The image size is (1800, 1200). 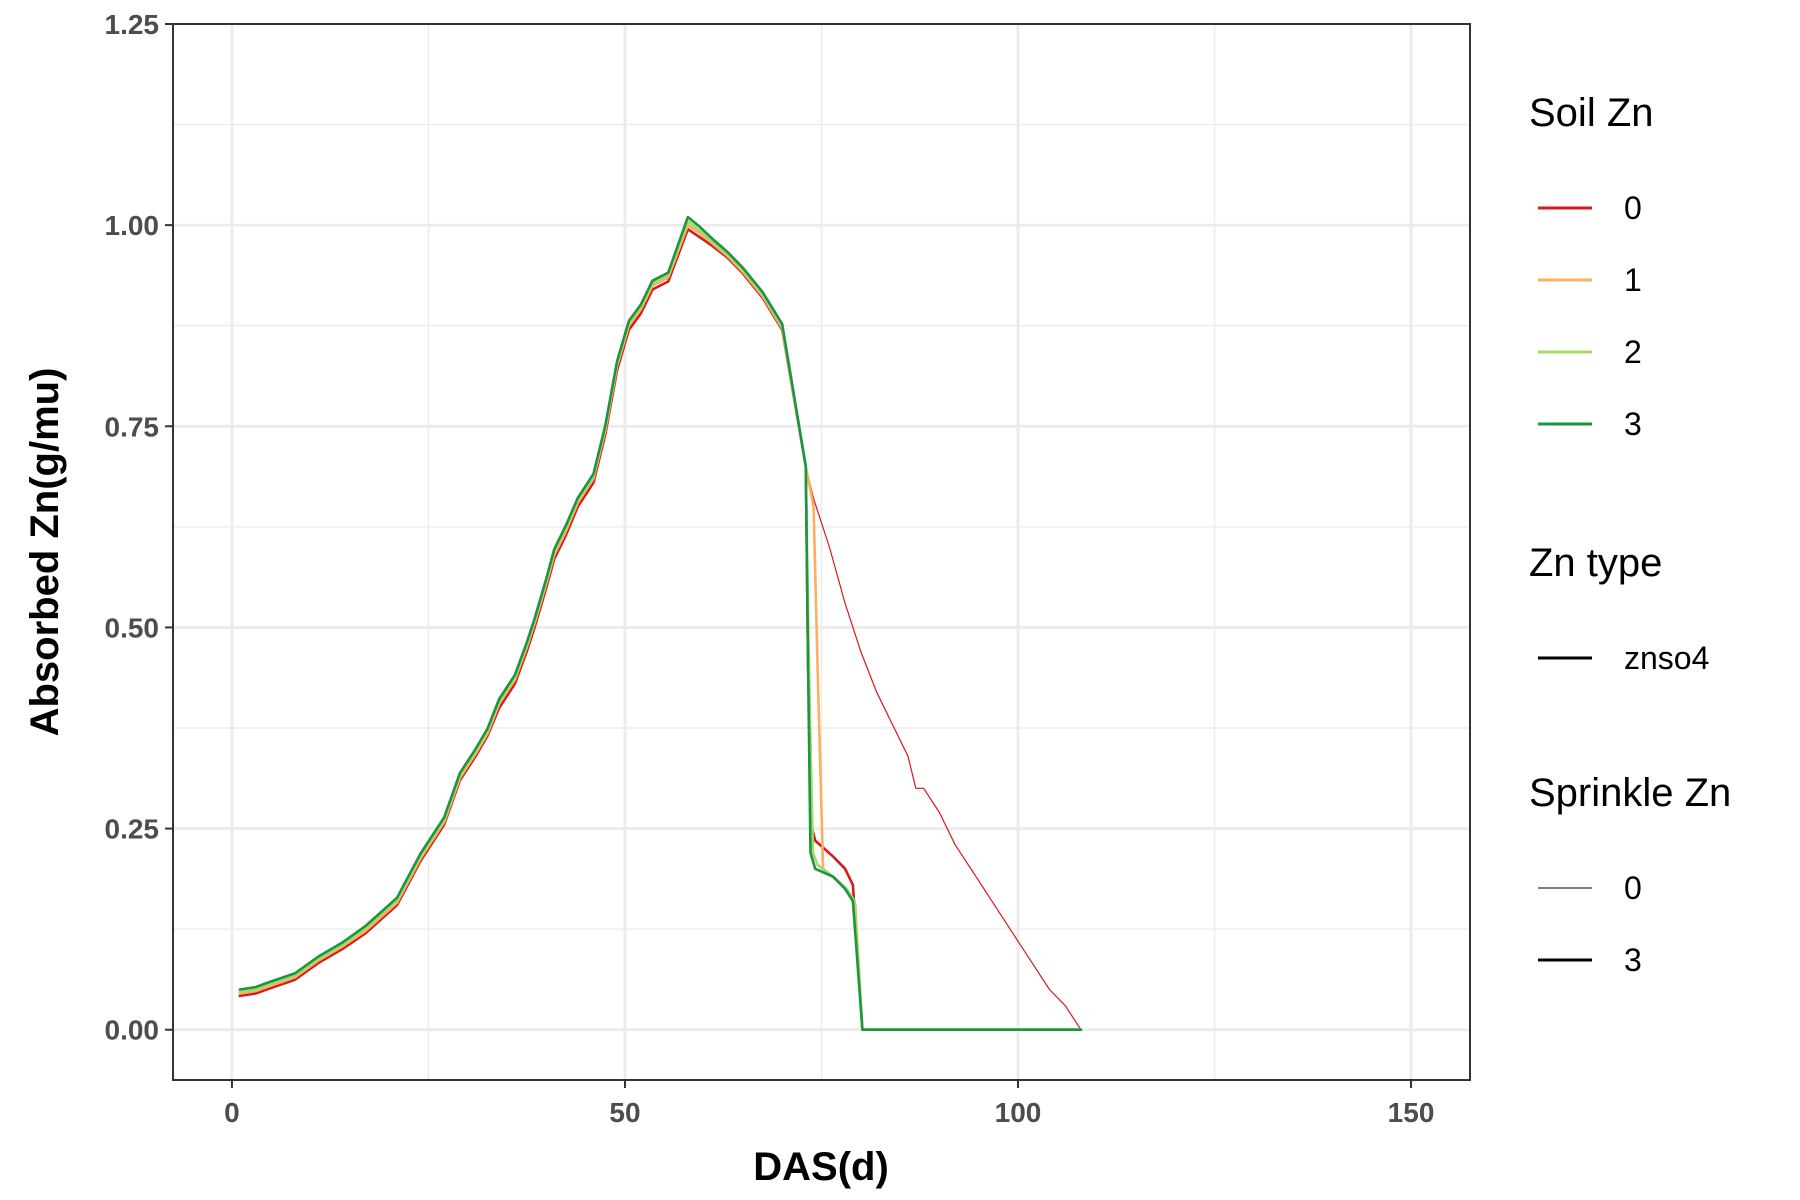 I want to click on y-tick-label: 0.25, so click(x=132, y=829).